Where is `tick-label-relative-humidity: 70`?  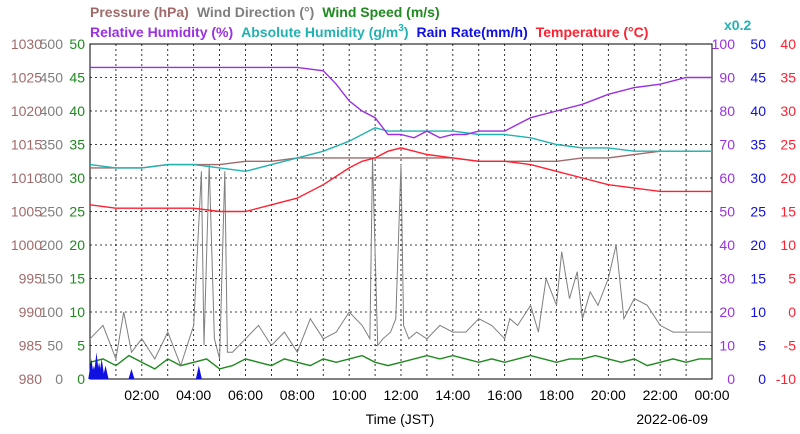
tick-label-relative-humidity: 70 is located at coordinates (727, 145).